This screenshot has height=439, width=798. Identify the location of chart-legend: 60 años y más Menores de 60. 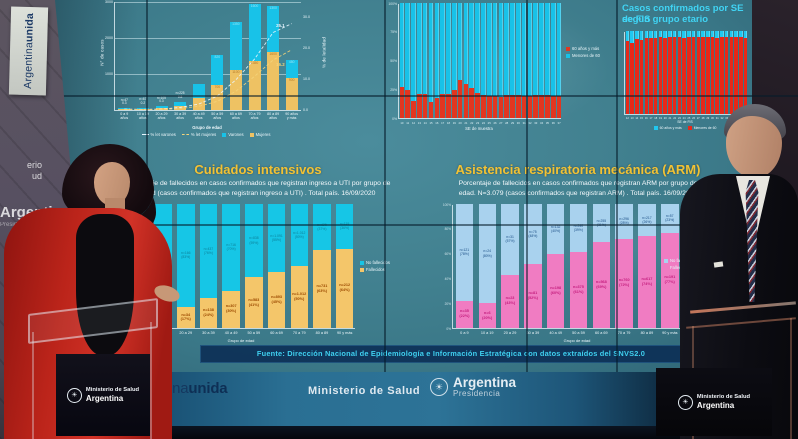
(685, 128).